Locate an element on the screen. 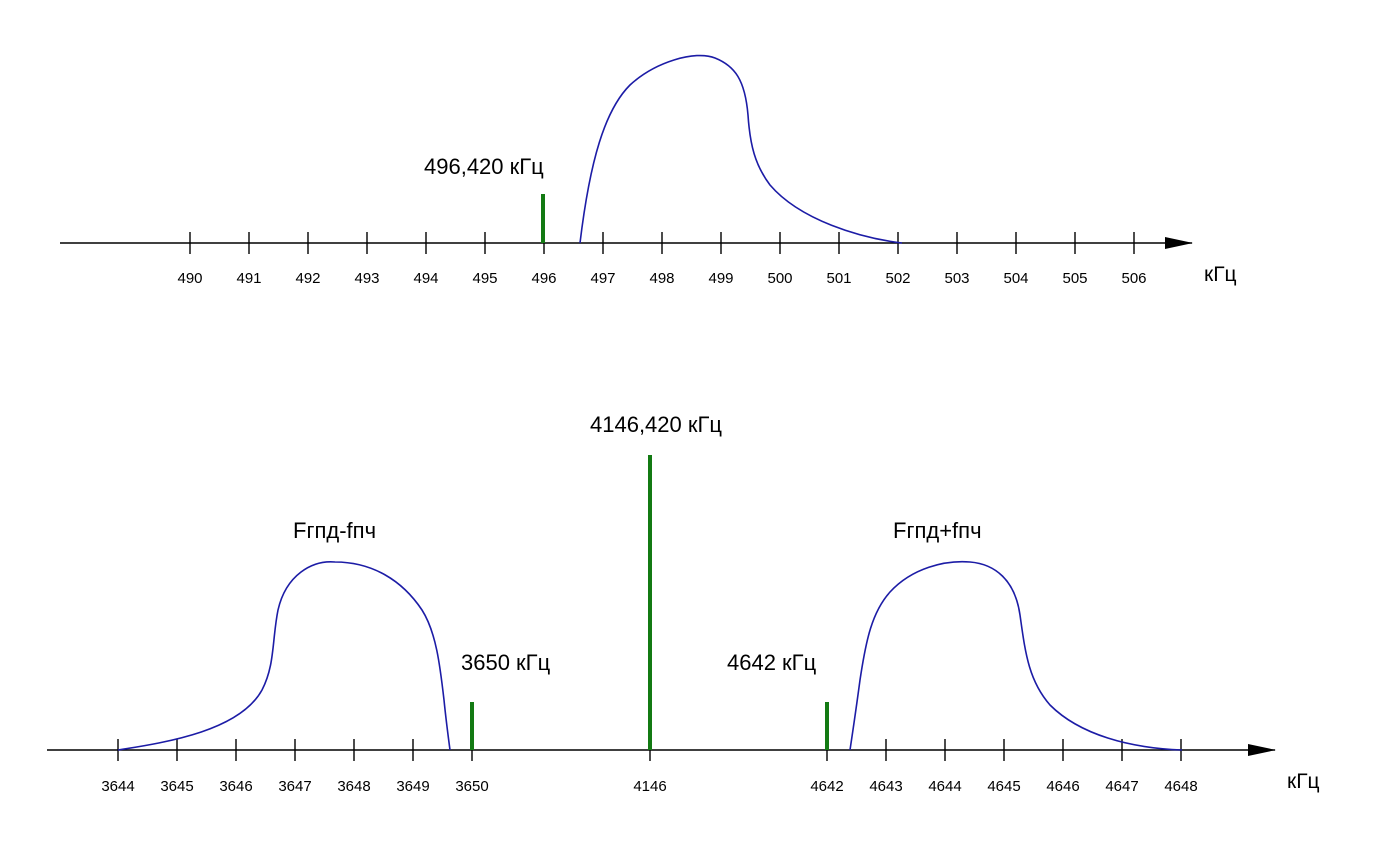 The height and width of the screenshot is (843, 1377). bottom-axis-tick-label-3644: 3644 is located at coordinates (117, 786).